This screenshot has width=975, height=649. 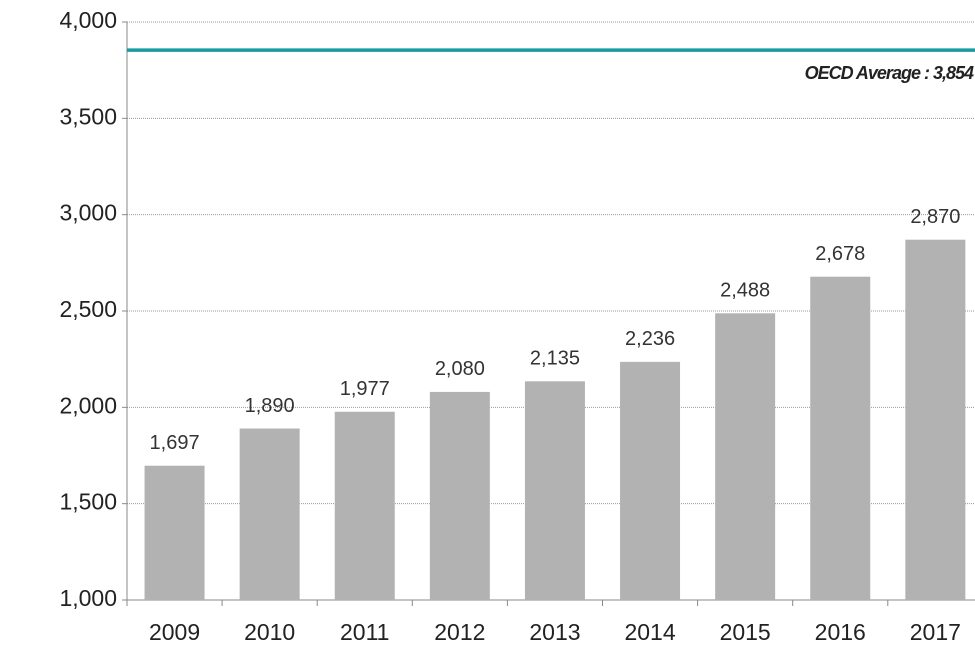 I want to click on y-tick-label: 3,000, so click(x=88, y=213).